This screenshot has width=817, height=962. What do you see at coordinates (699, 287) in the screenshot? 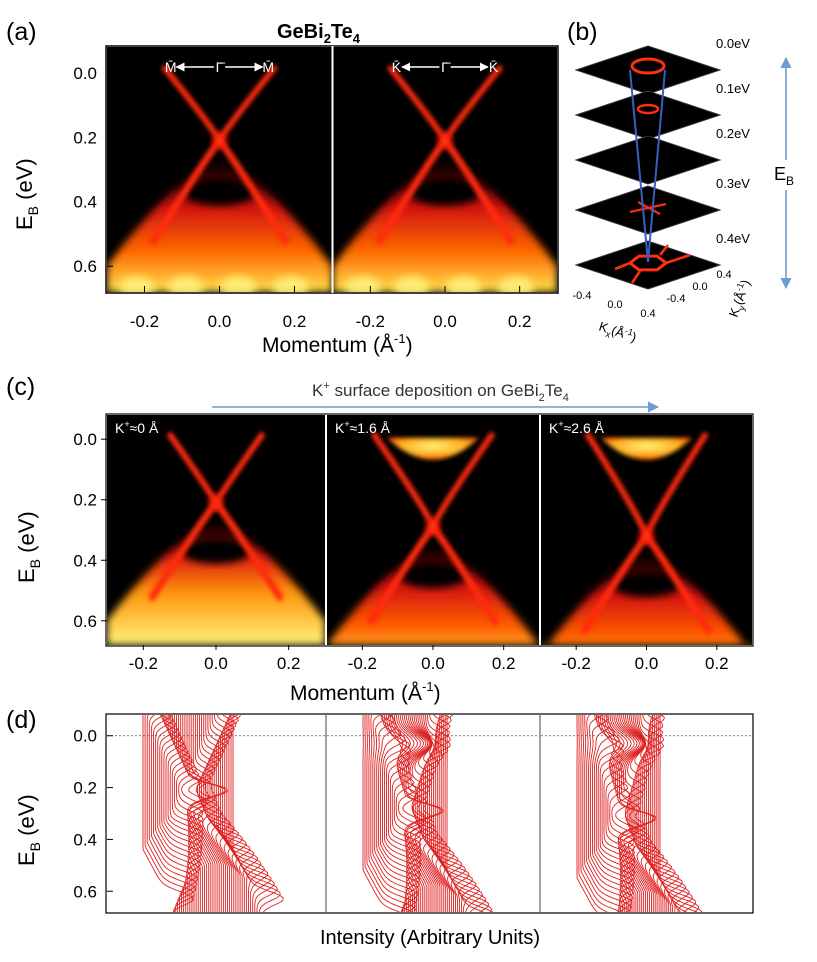
I see `ky-tick-label: 0.0` at bounding box center [699, 287].